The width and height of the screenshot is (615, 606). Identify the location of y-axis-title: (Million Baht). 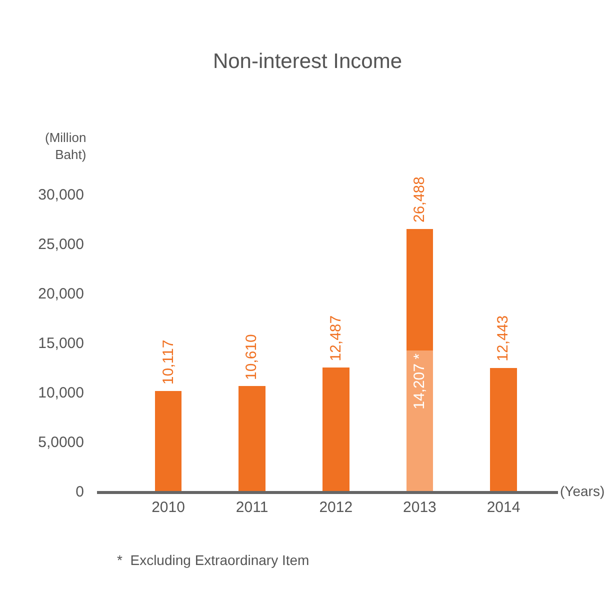
(65, 146).